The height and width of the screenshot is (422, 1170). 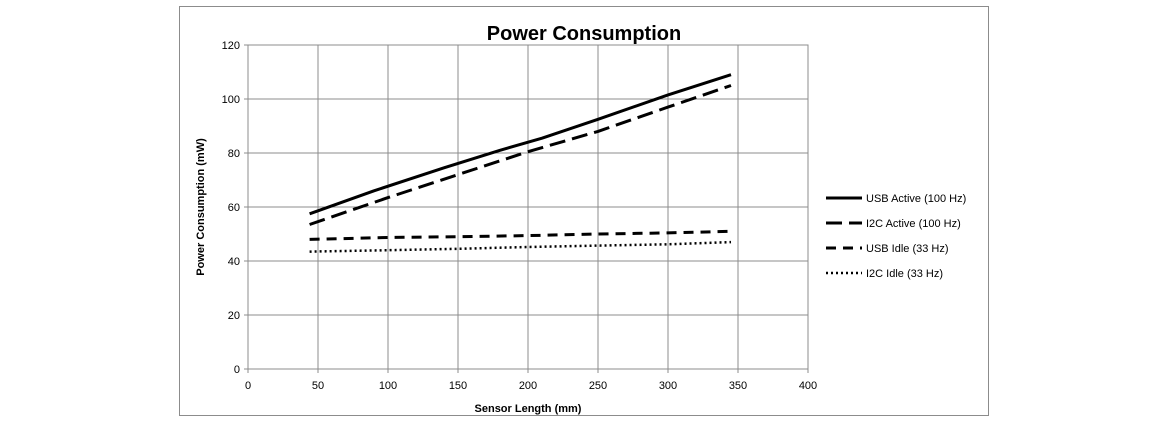 I want to click on y-tick-label: 80, so click(x=234, y=154).